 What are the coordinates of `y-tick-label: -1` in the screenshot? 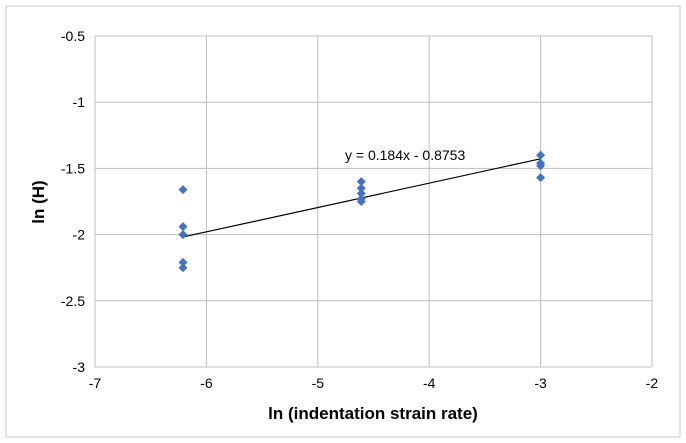 It's located at (79, 102).